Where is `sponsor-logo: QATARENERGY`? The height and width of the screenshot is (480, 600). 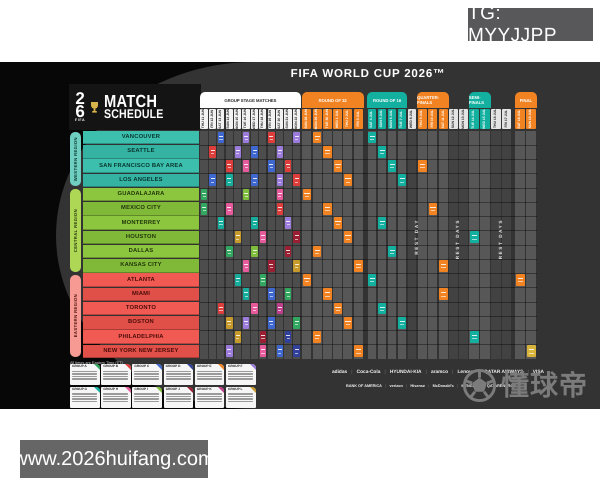 sponsor-logo: QATARENERGY is located at coordinates (501, 386).